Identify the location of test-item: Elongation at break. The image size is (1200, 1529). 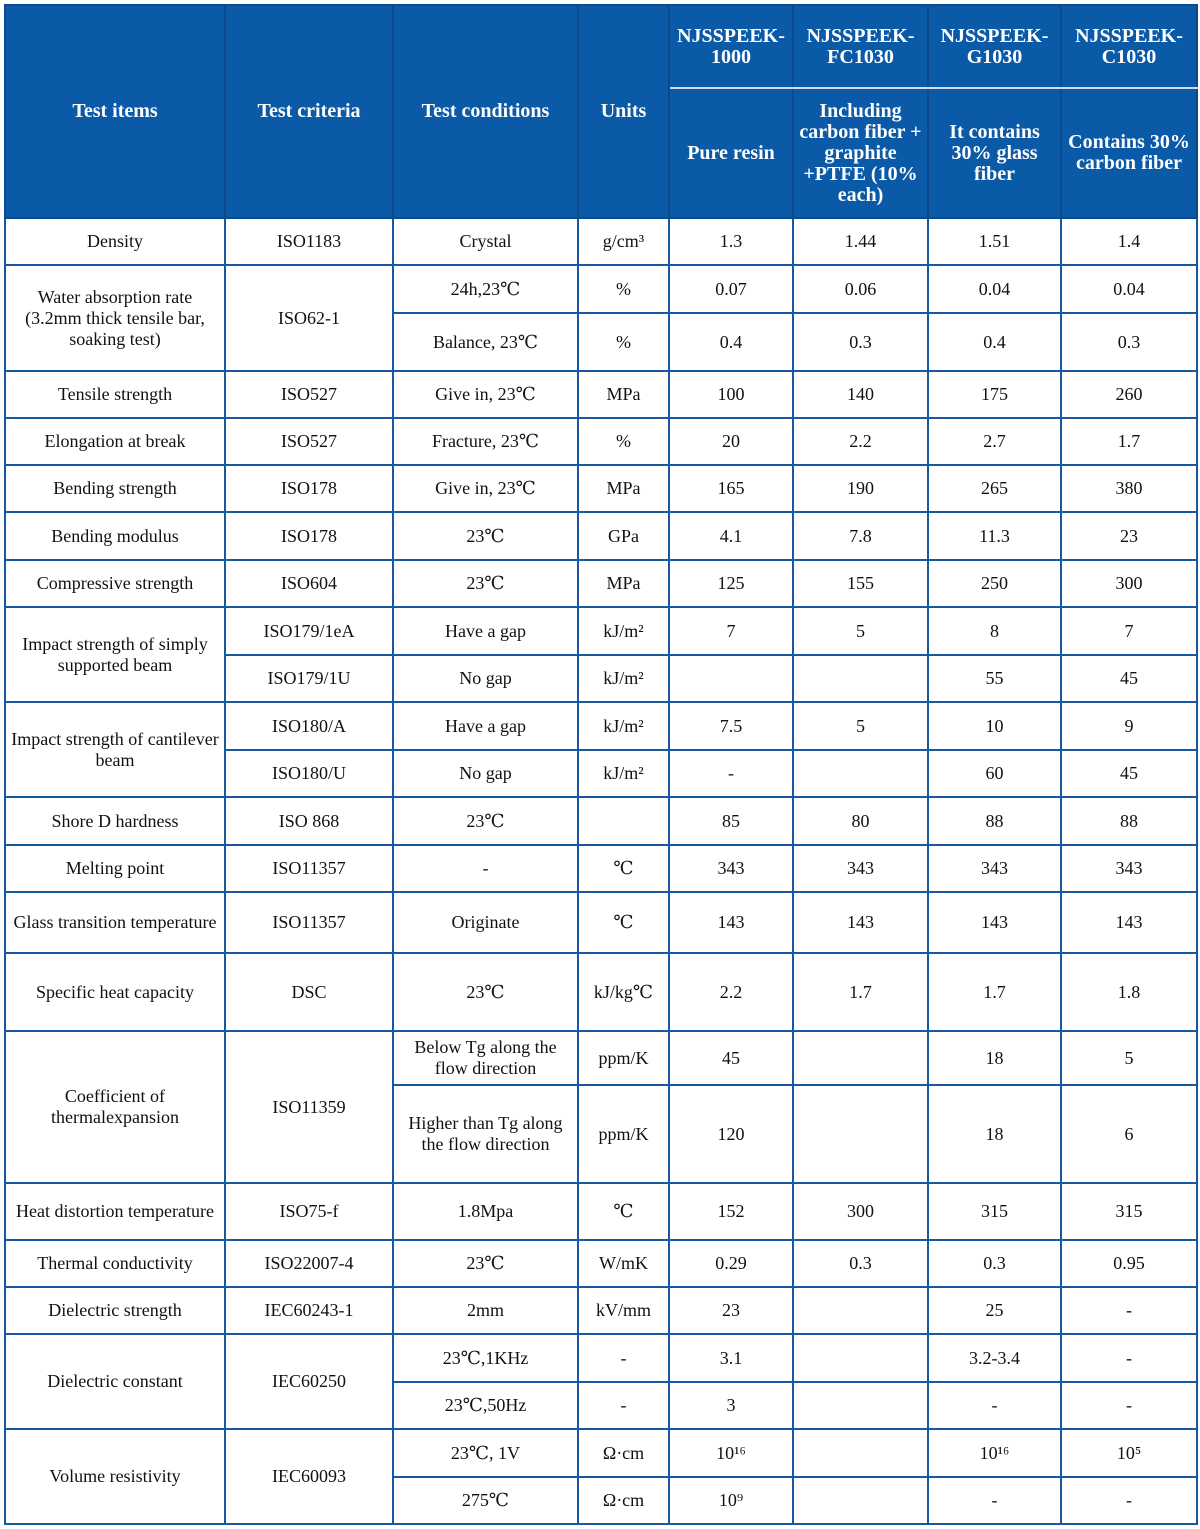
(115, 441).